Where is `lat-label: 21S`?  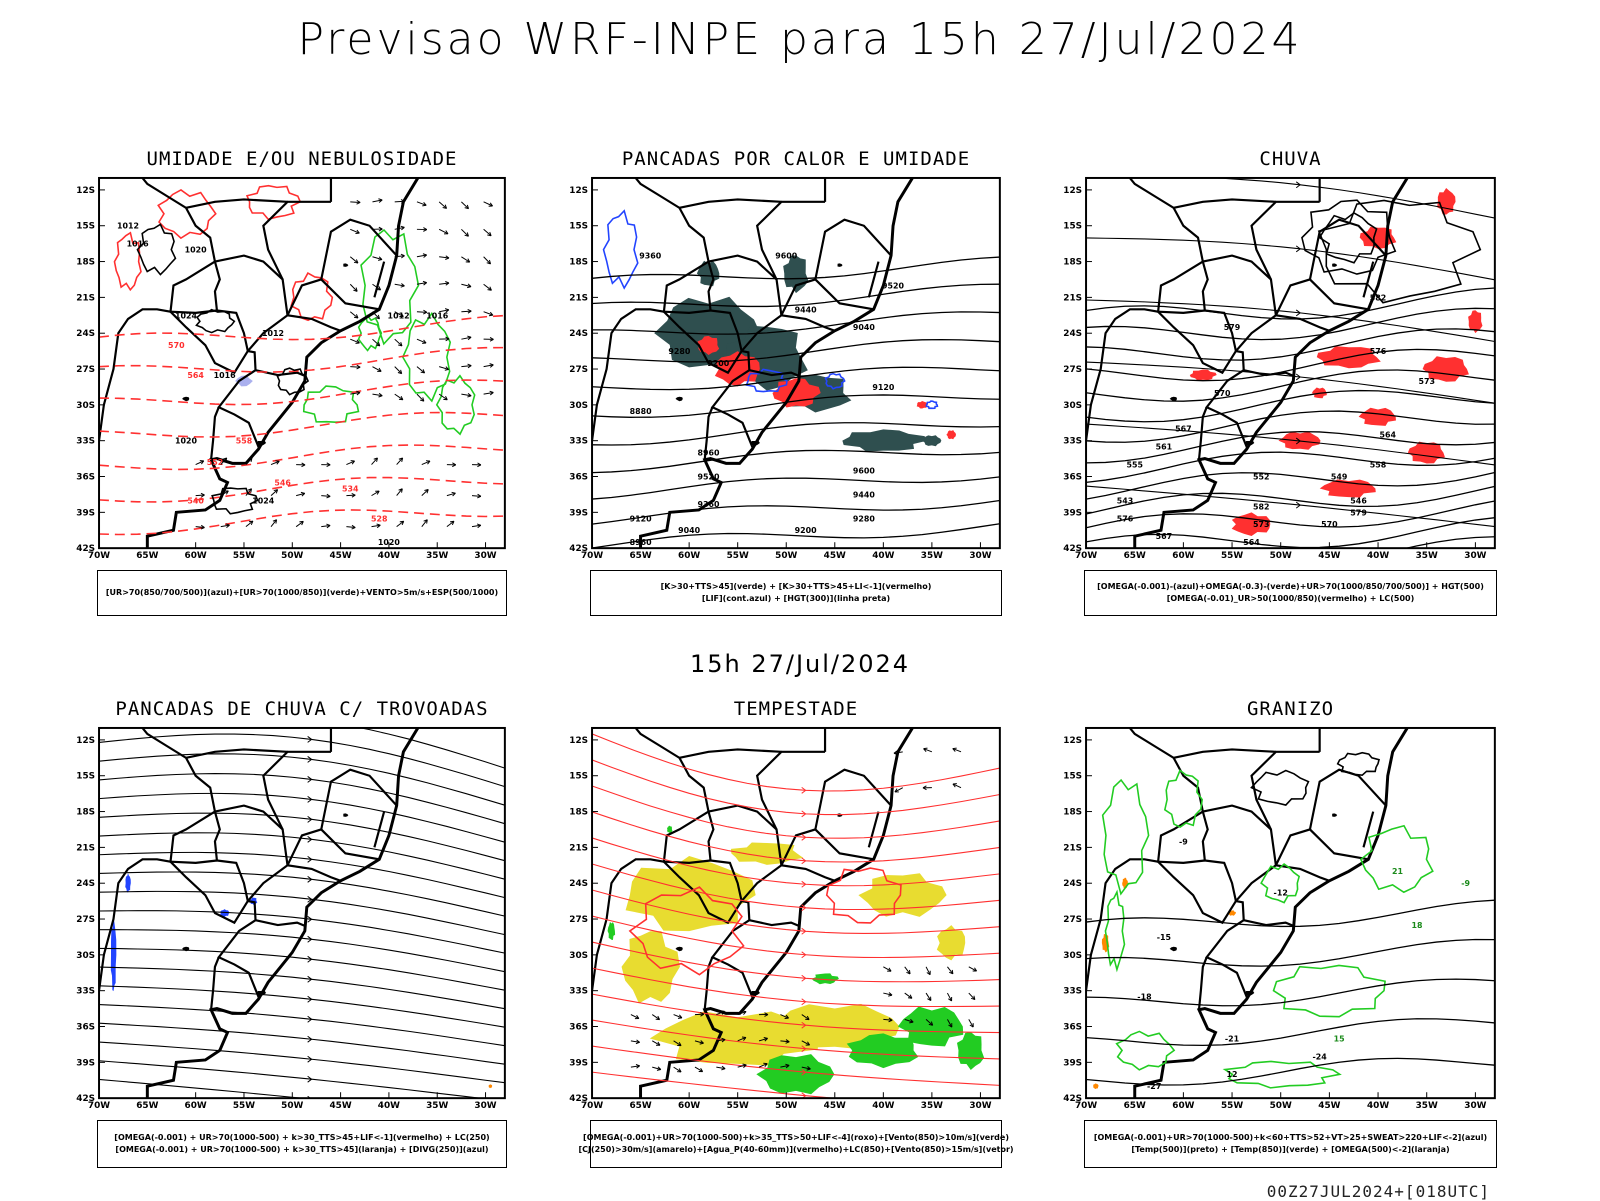 lat-label: 21S is located at coordinates (1072, 298).